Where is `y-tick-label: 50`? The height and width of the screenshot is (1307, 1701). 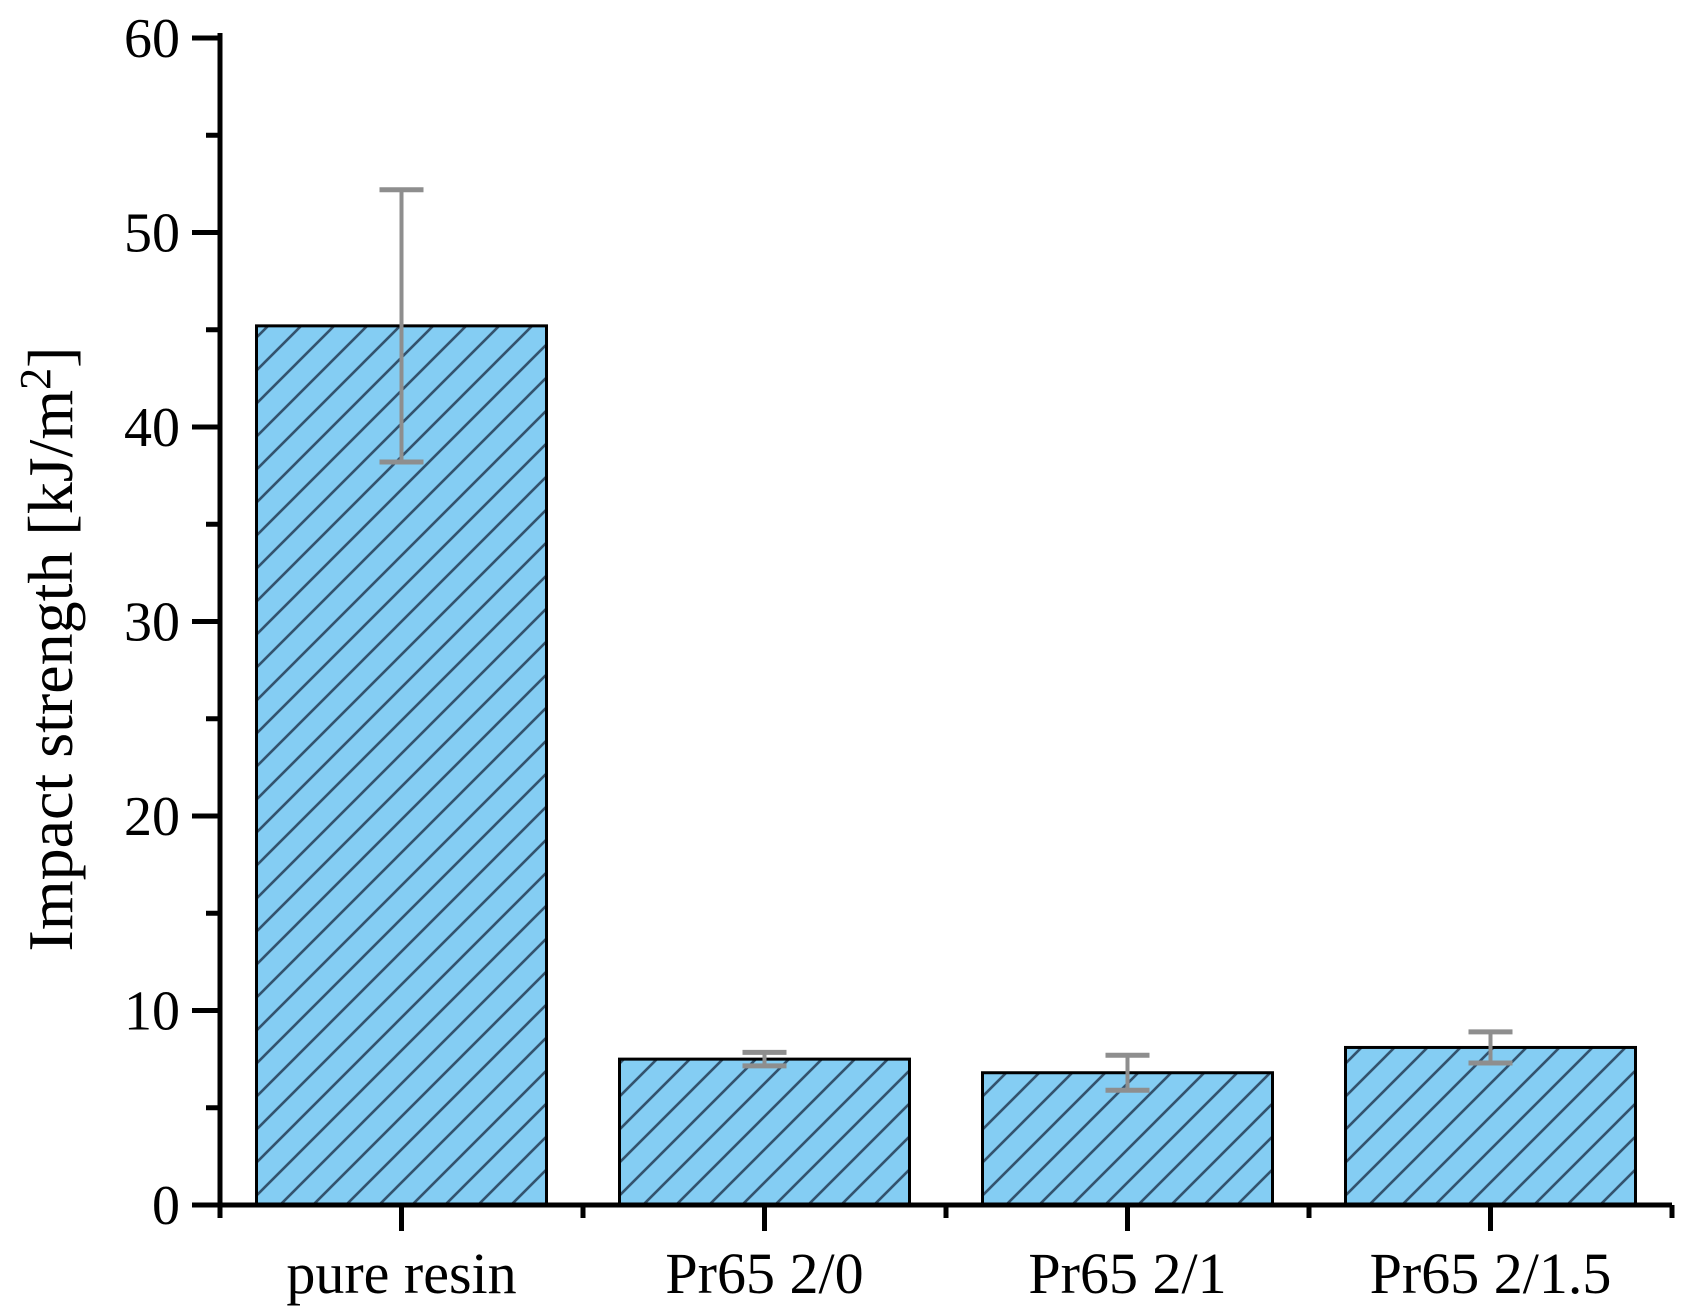
y-tick-label: 50 is located at coordinates (152, 234).